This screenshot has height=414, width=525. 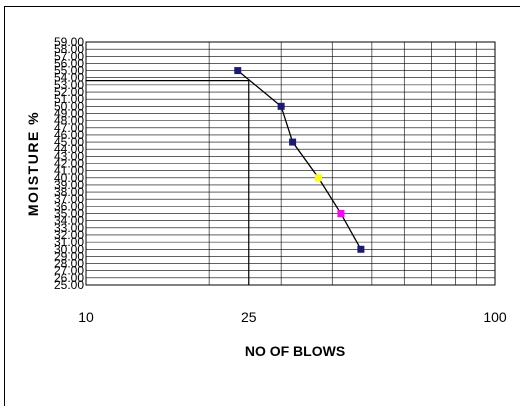 I want to click on y-tick-label: 48.00, so click(x=69, y=121).